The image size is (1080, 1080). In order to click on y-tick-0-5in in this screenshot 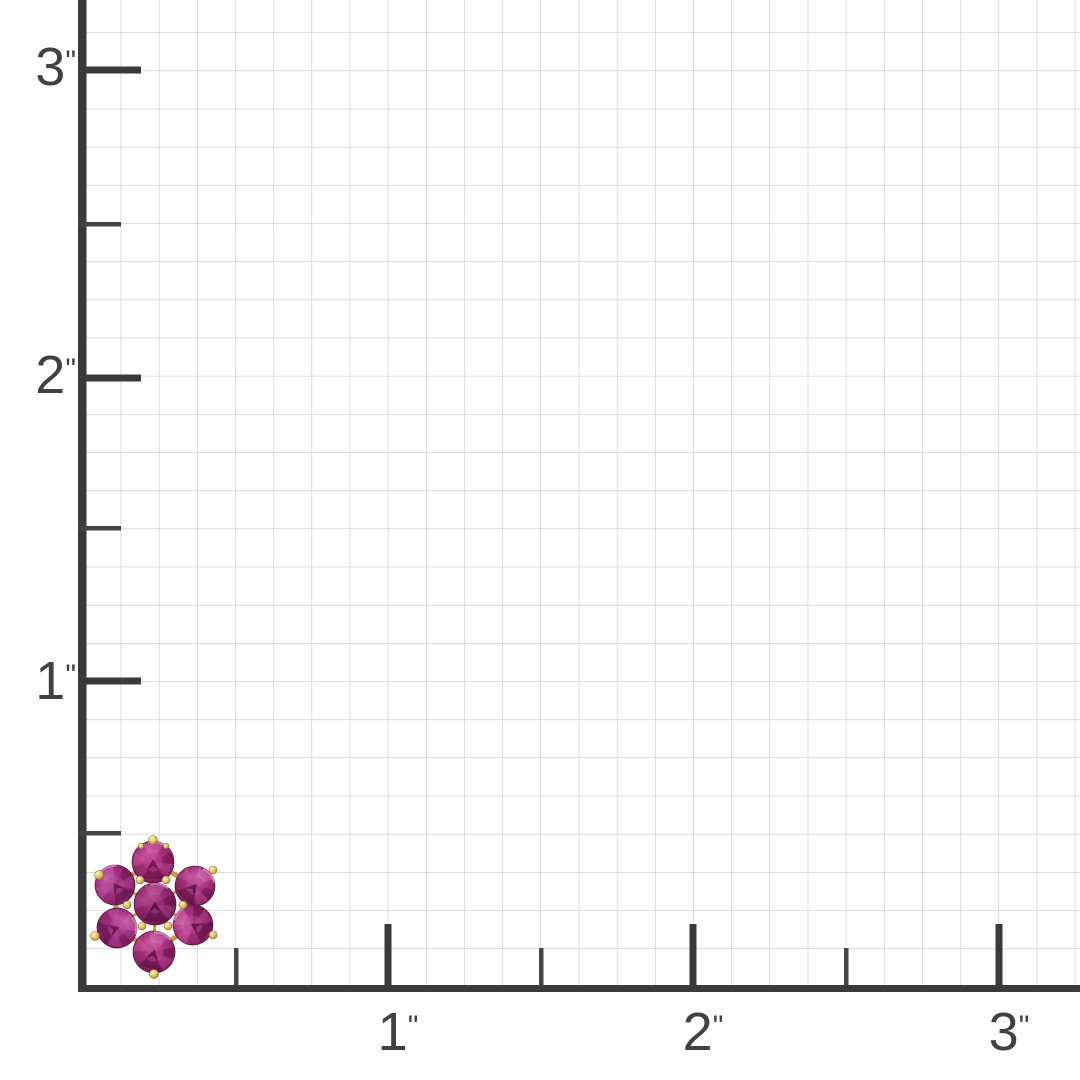, I will do `click(100, 833)`.